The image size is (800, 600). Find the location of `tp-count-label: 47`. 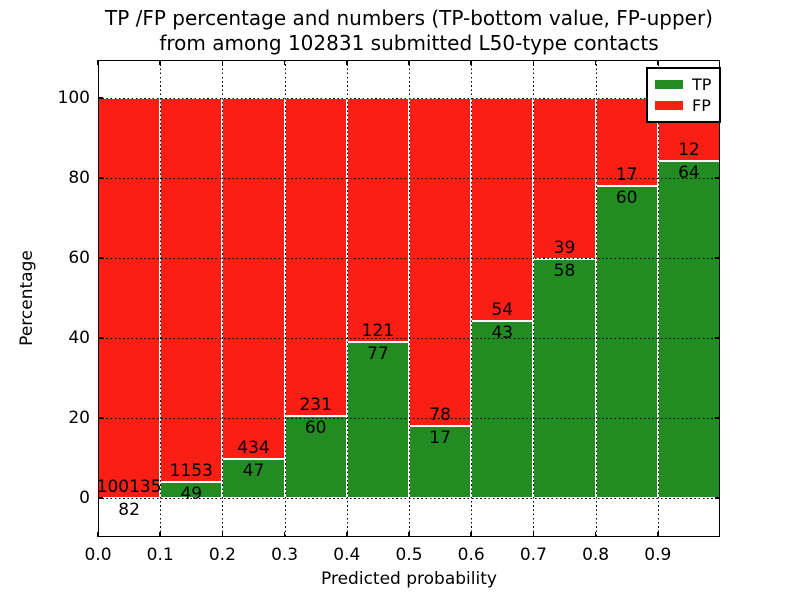

tp-count-label: 47 is located at coordinates (253, 470).